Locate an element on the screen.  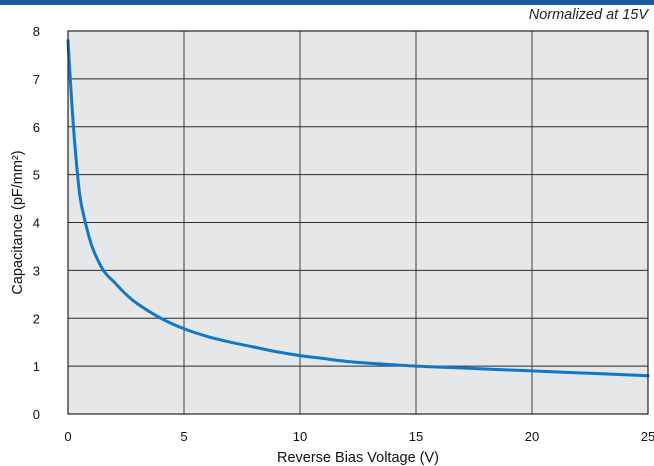
x-axis-title: Reverse Bias Voltage (V) is located at coordinates (358, 458).